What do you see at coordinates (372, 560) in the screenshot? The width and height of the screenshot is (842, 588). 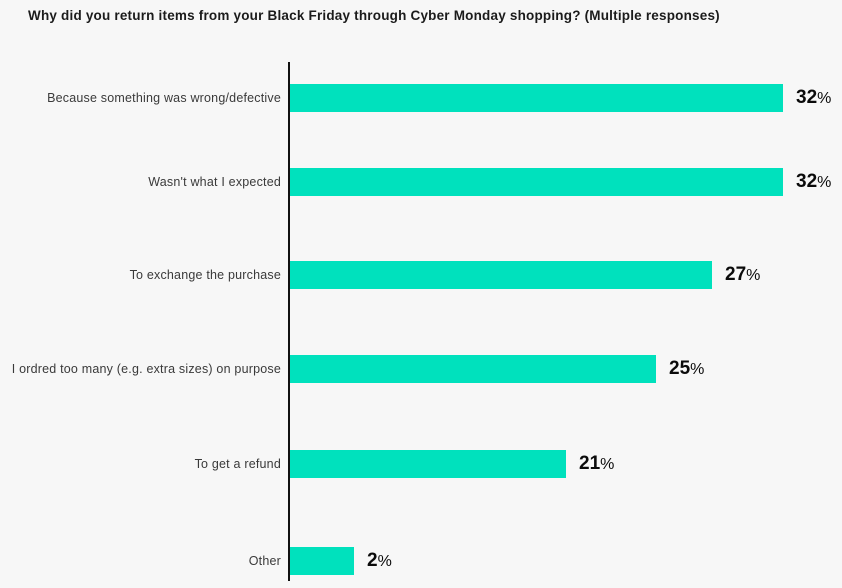 I see `value-number: 2` at bounding box center [372, 560].